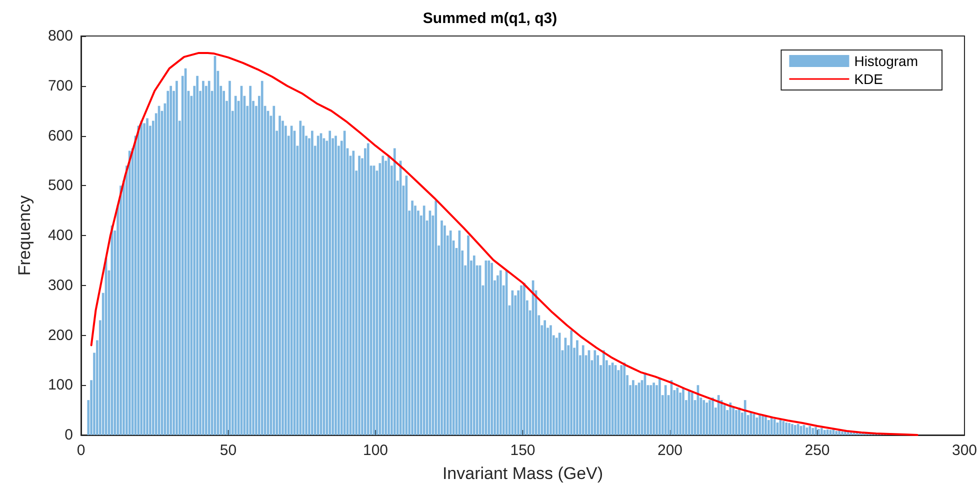  Describe the element at coordinates (228, 450) in the screenshot. I see `x-tick-label: 50` at that location.